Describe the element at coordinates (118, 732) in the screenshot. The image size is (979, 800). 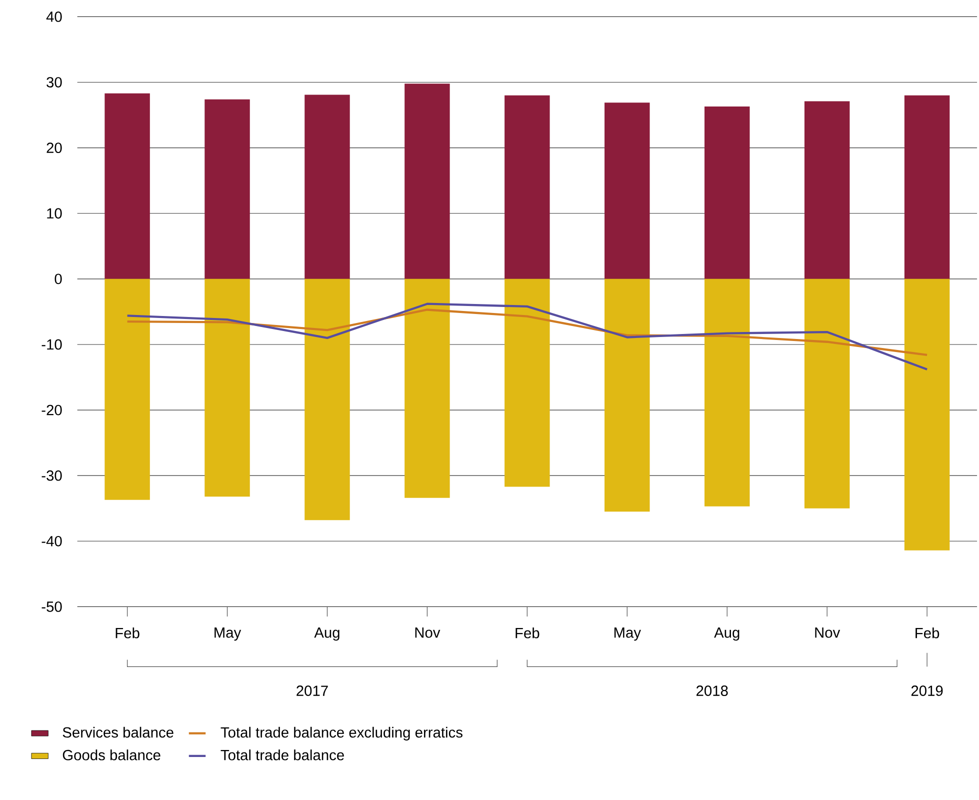
I see `legend-label: Services balance` at that location.